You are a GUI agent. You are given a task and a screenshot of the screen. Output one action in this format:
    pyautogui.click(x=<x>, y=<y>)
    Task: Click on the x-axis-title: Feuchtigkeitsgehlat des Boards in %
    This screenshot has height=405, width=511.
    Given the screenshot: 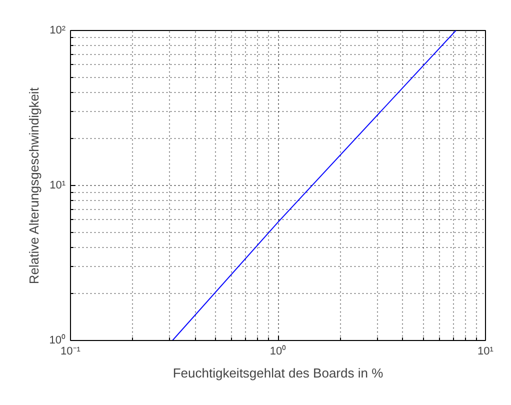 What is the action you would take?
    pyautogui.click(x=278, y=373)
    